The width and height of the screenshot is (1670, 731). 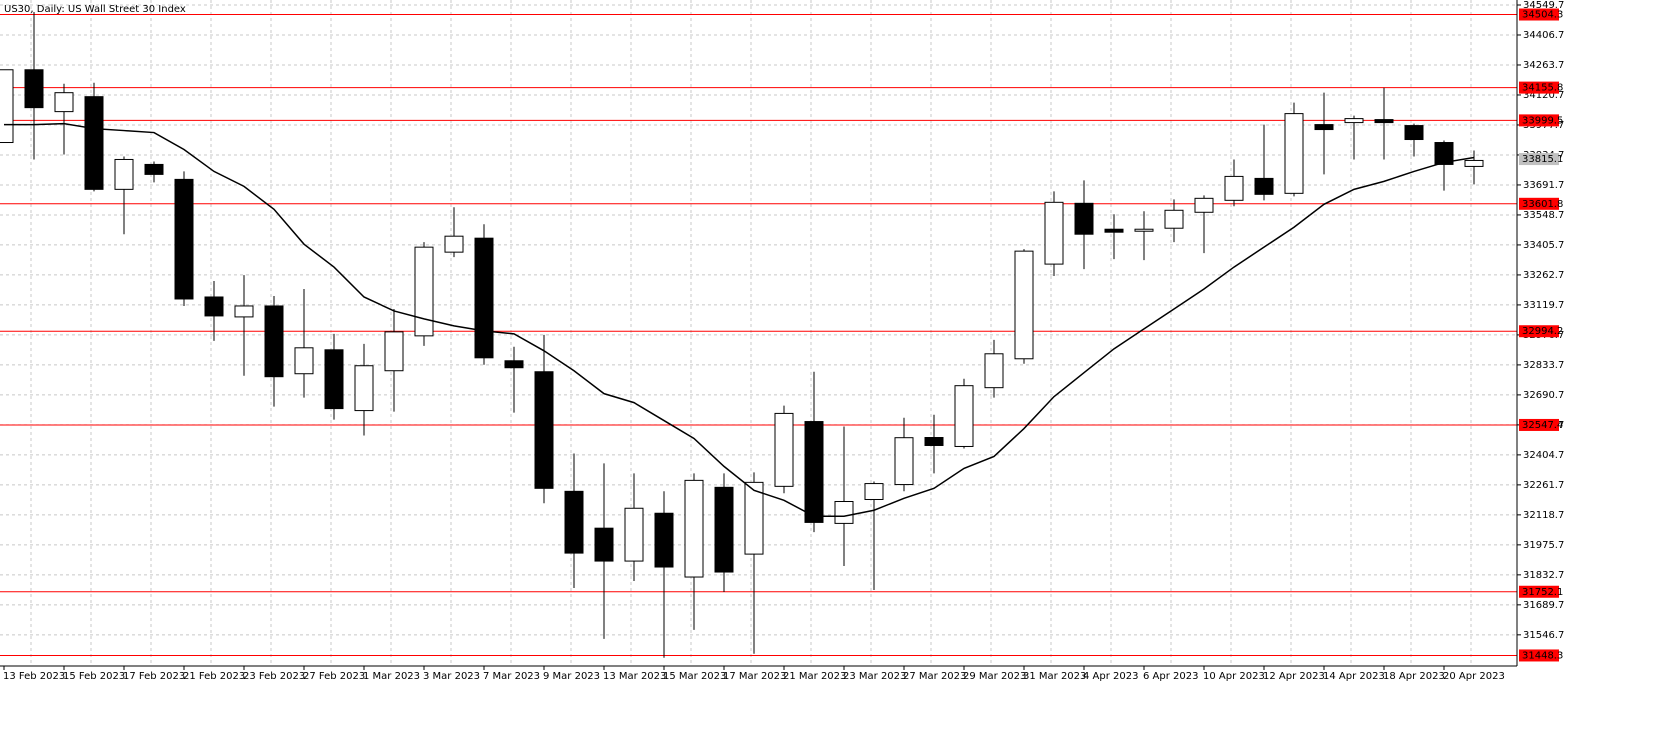 I want to click on level-label: 31752.1, so click(x=1542, y=592).